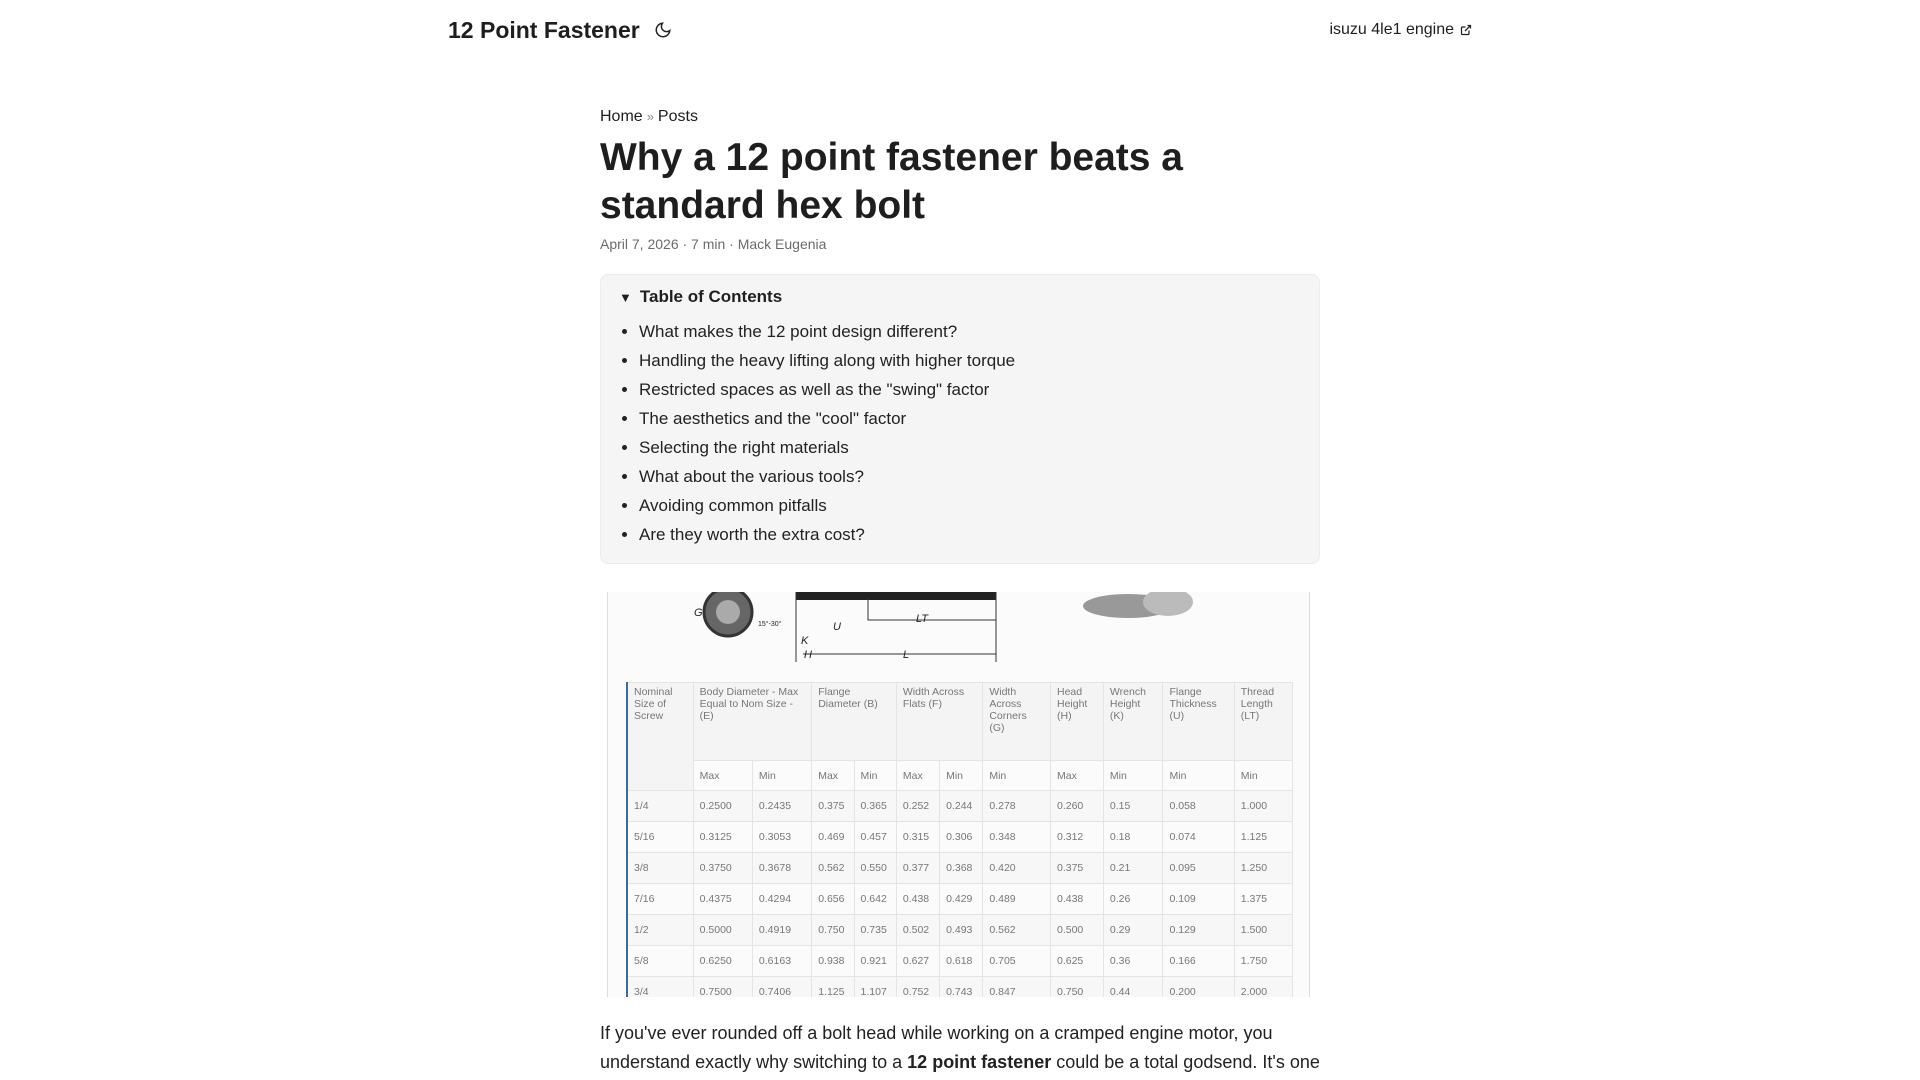 This screenshot has width=1920, height=1080. What do you see at coordinates (722, 837) in the screenshot?
I see `table-cell: 0.3125` at bounding box center [722, 837].